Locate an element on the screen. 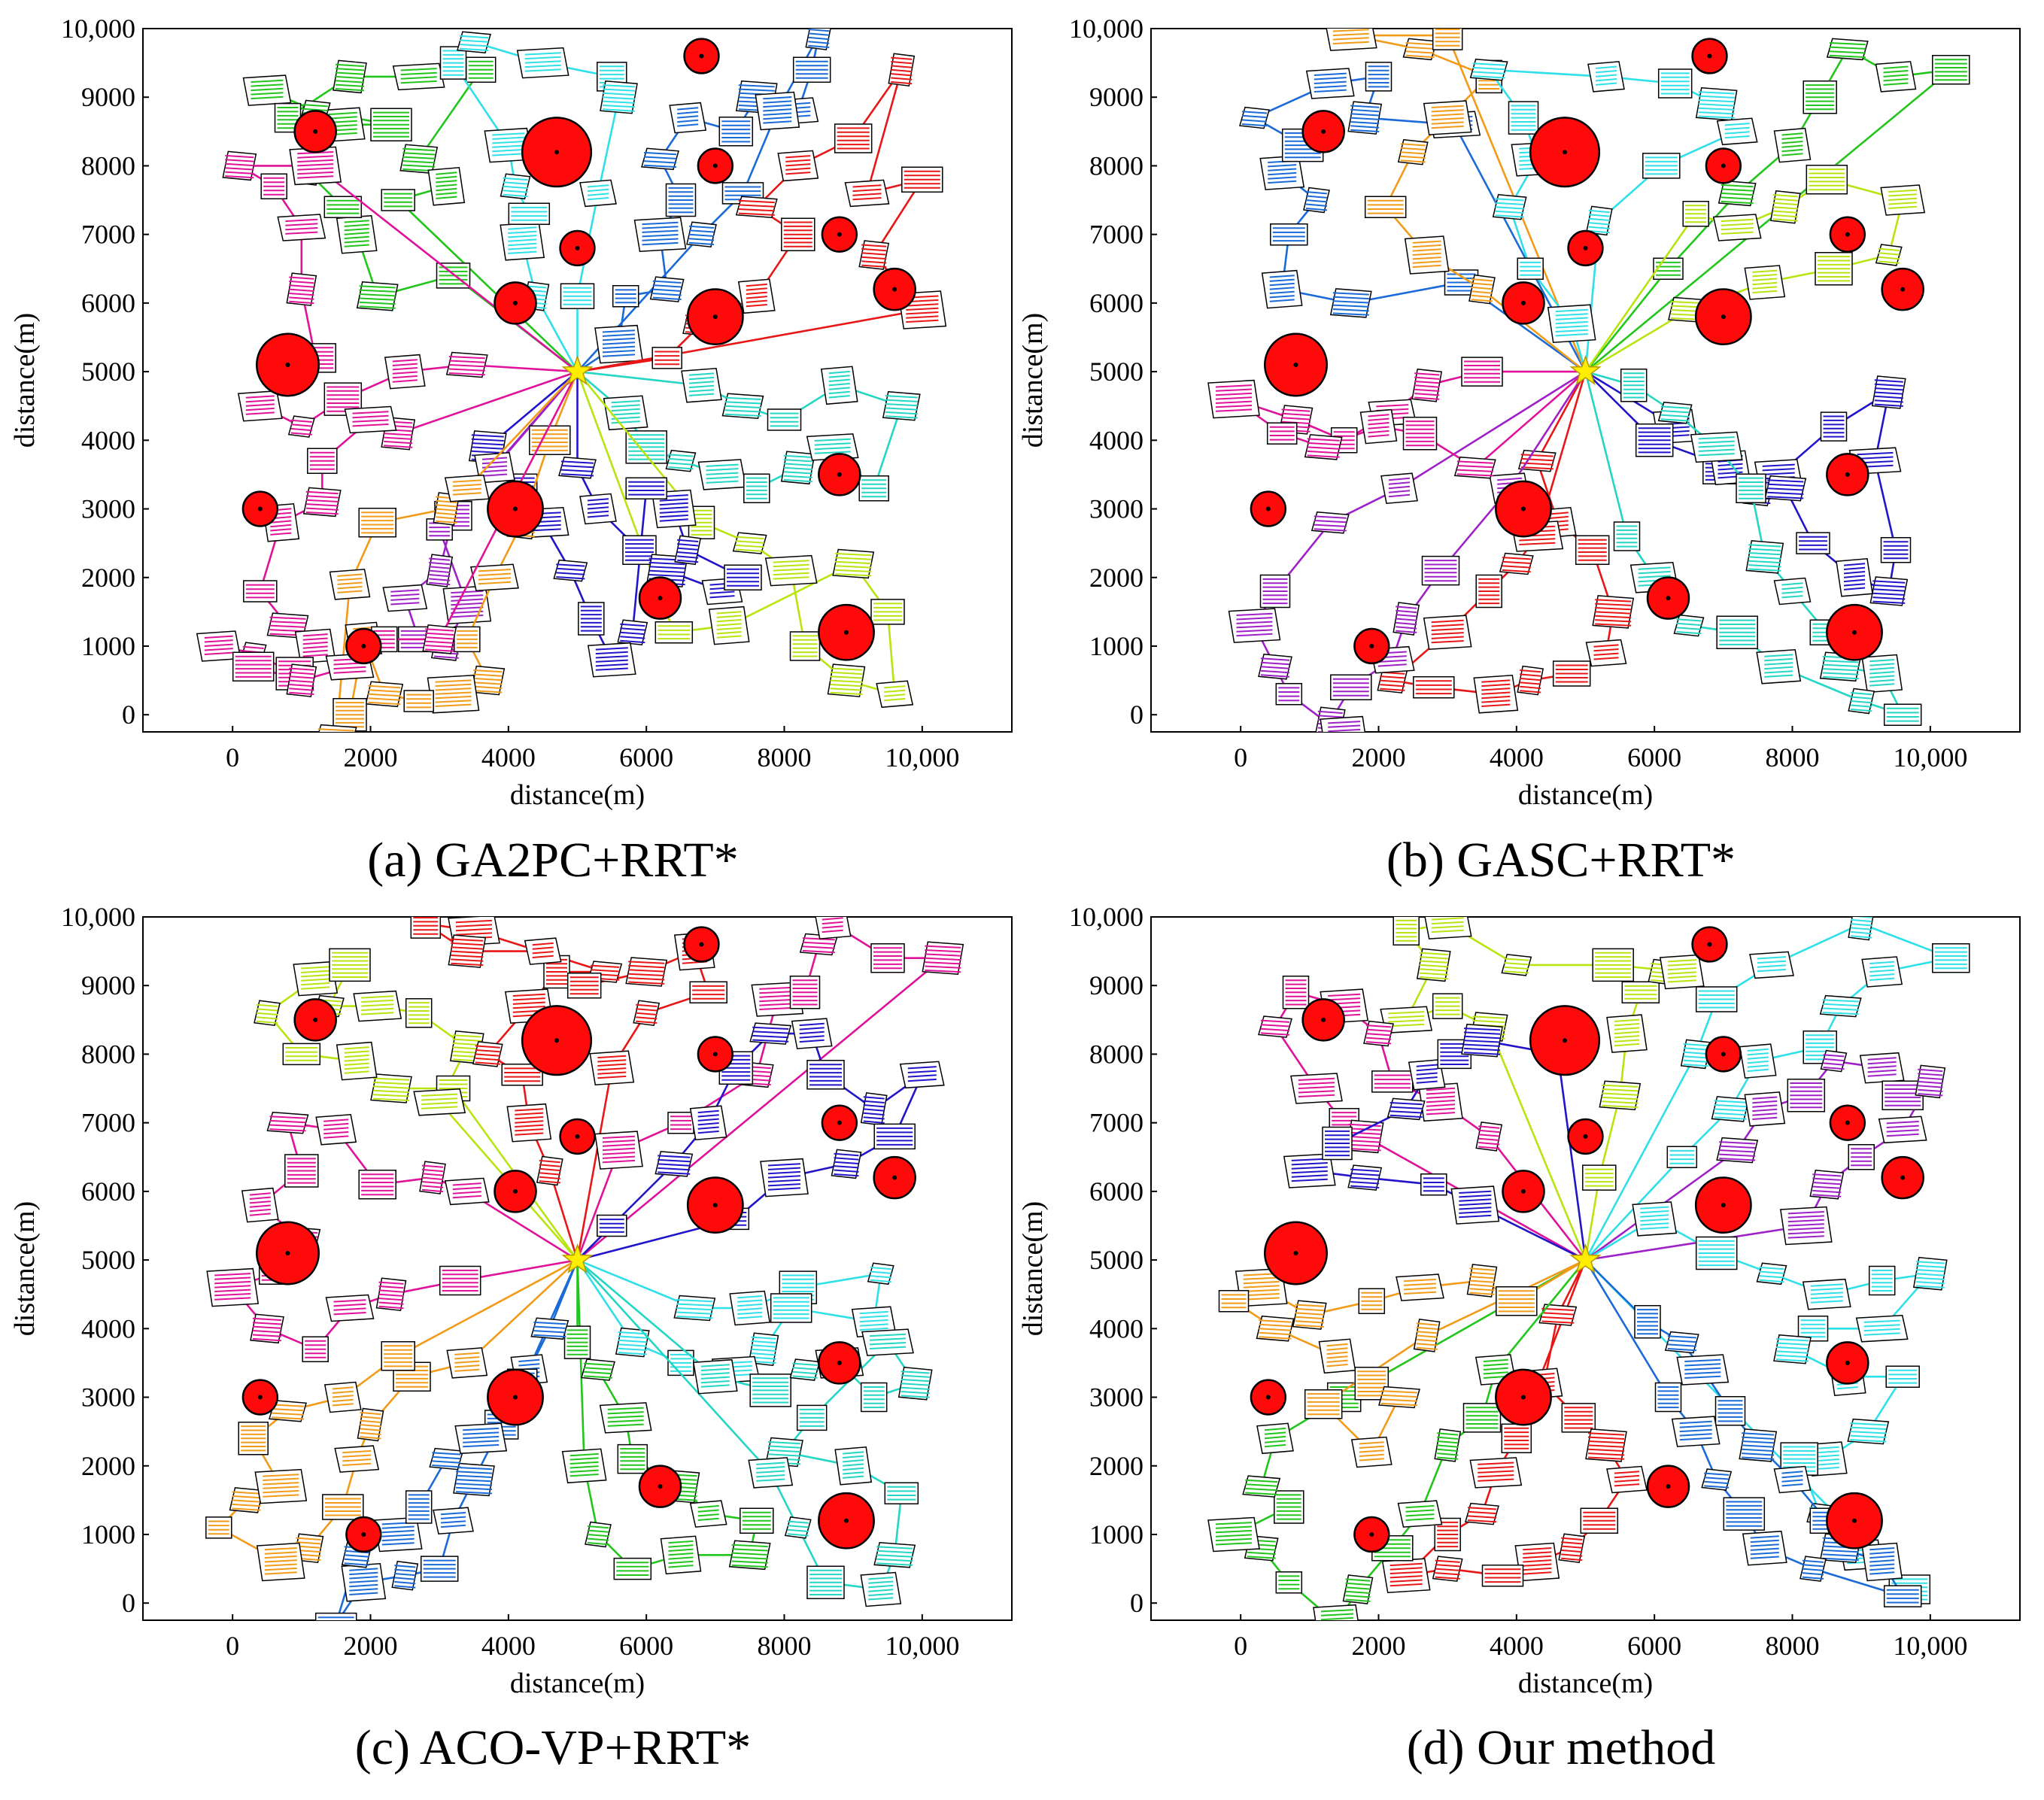 This screenshot has height=1800, width=2044. x-axis-label: distance(m) is located at coordinates (1585, 1683).